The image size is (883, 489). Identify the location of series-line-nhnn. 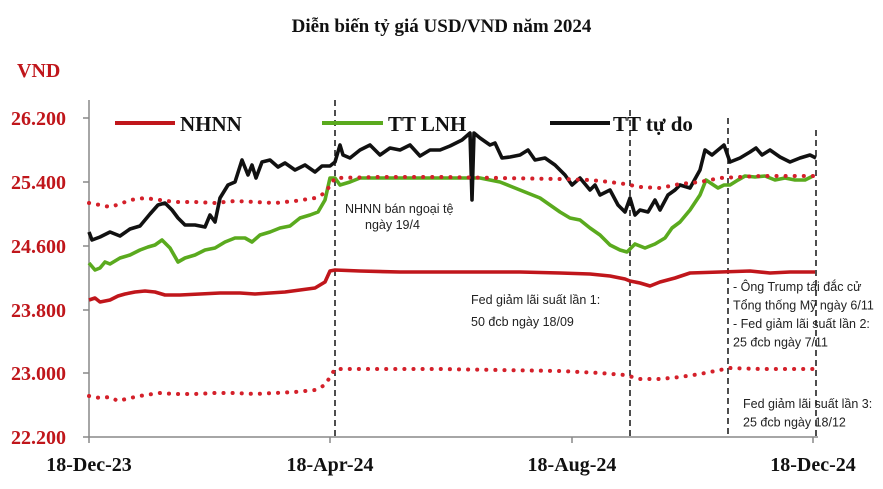
(451, 286).